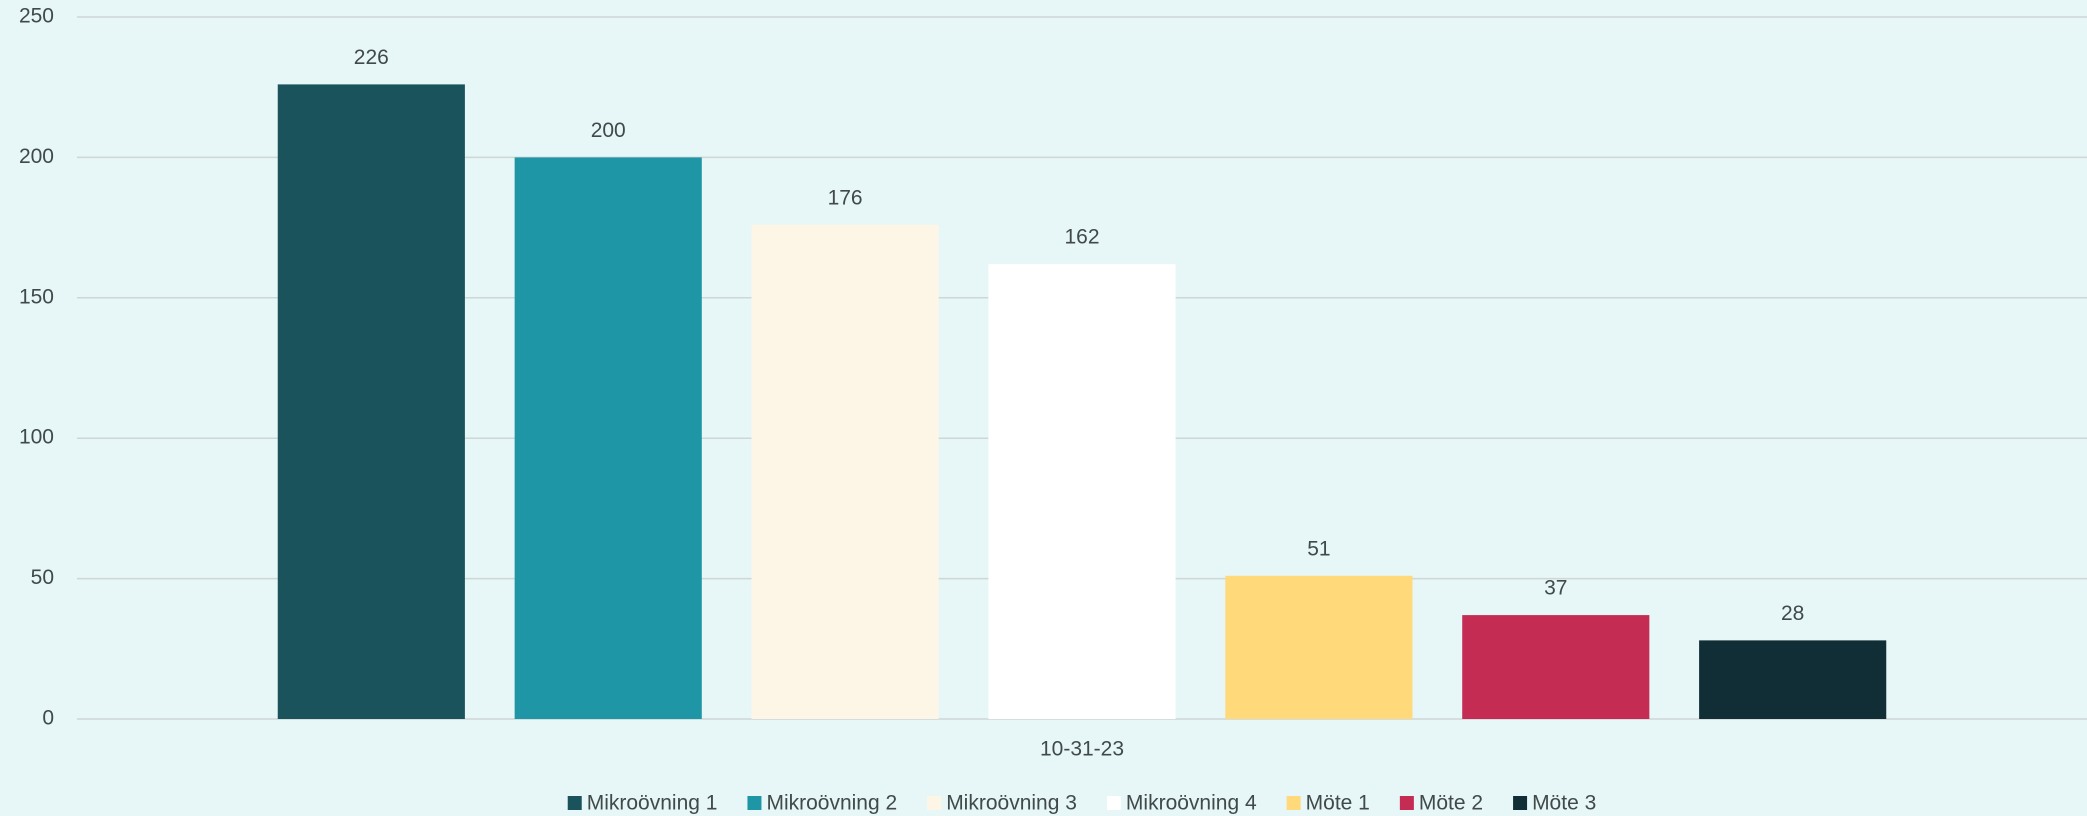 The height and width of the screenshot is (816, 2087). What do you see at coordinates (1011, 803) in the screenshot?
I see `legend-label: Mikroövning 3` at bounding box center [1011, 803].